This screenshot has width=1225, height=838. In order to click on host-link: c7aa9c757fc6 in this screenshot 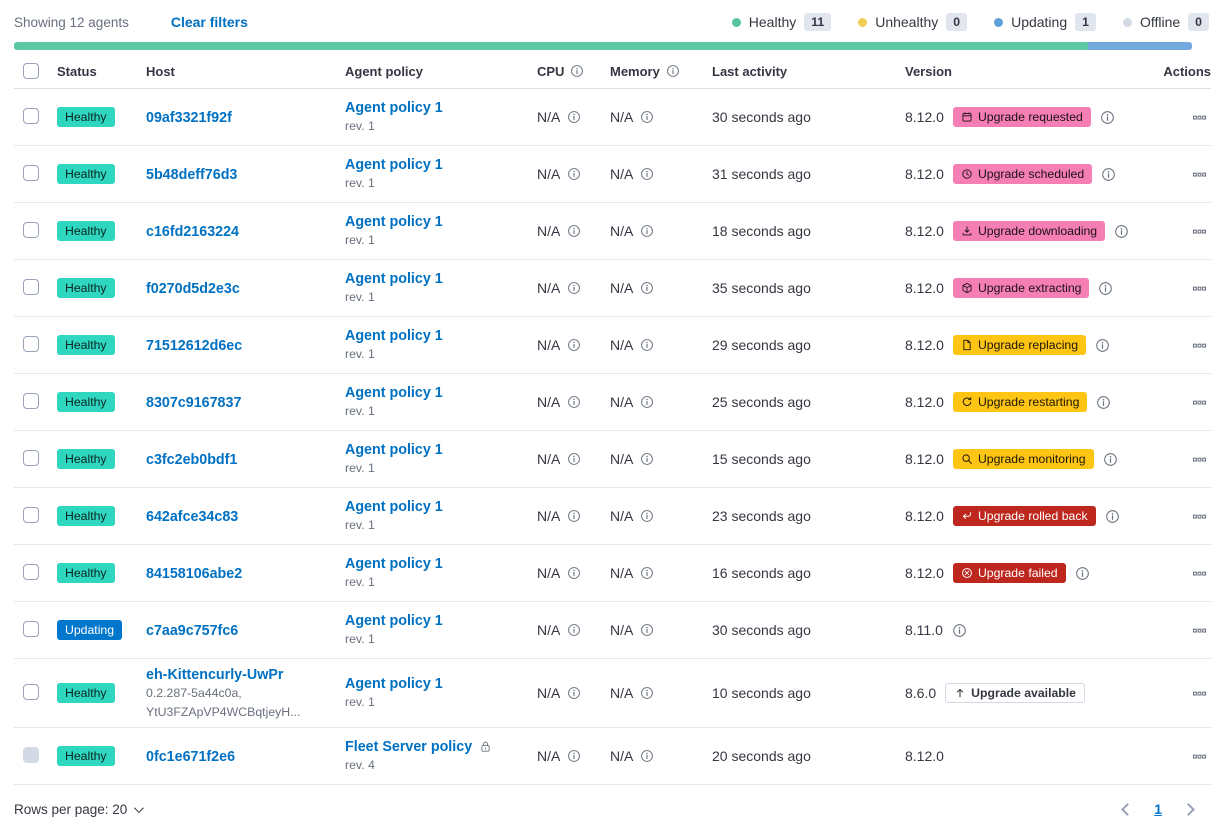, I will do `click(192, 630)`.